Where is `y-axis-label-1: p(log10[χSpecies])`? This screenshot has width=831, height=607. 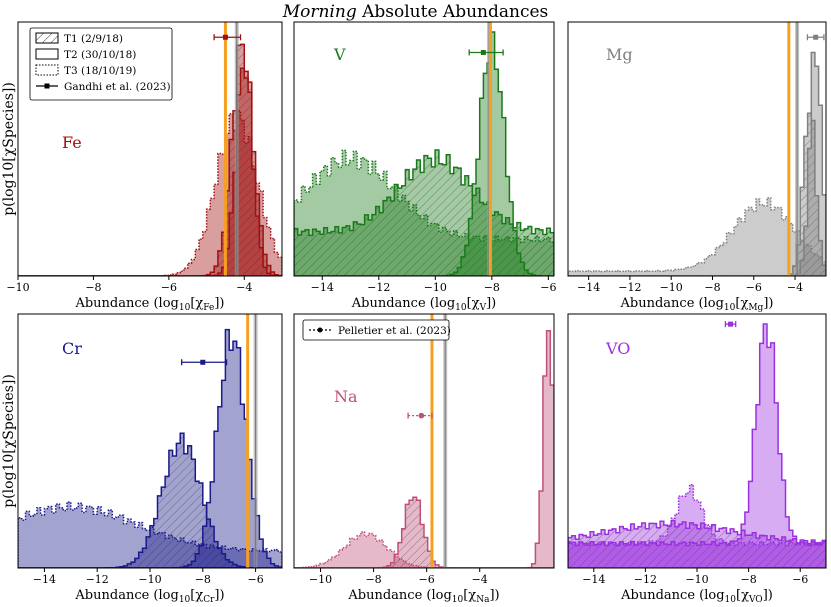 y-axis-label-1: p(log10[χSpecies]) is located at coordinates (9, 149).